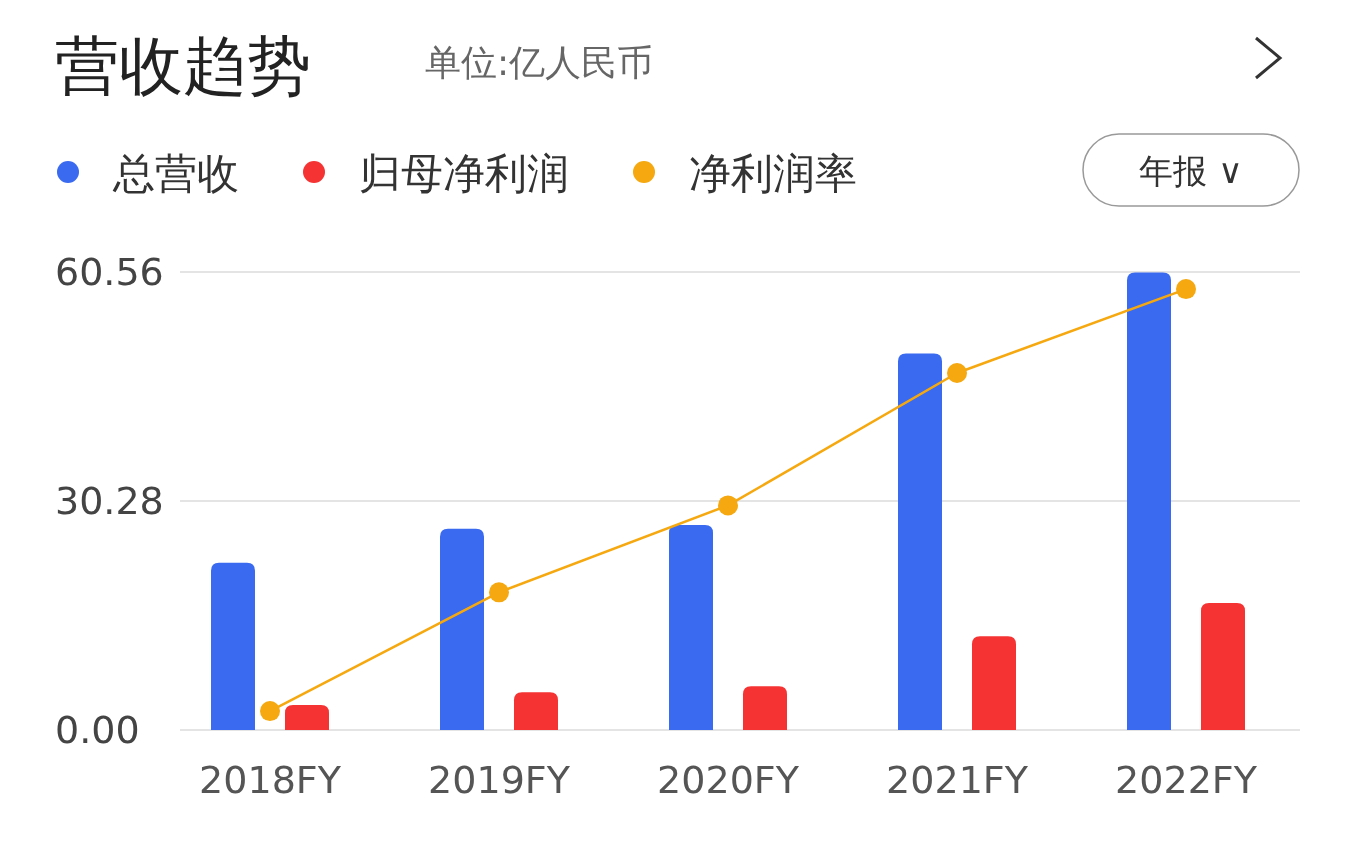  What do you see at coordinates (1186, 780) in the screenshot?
I see `x-tick-label: 2022FY` at bounding box center [1186, 780].